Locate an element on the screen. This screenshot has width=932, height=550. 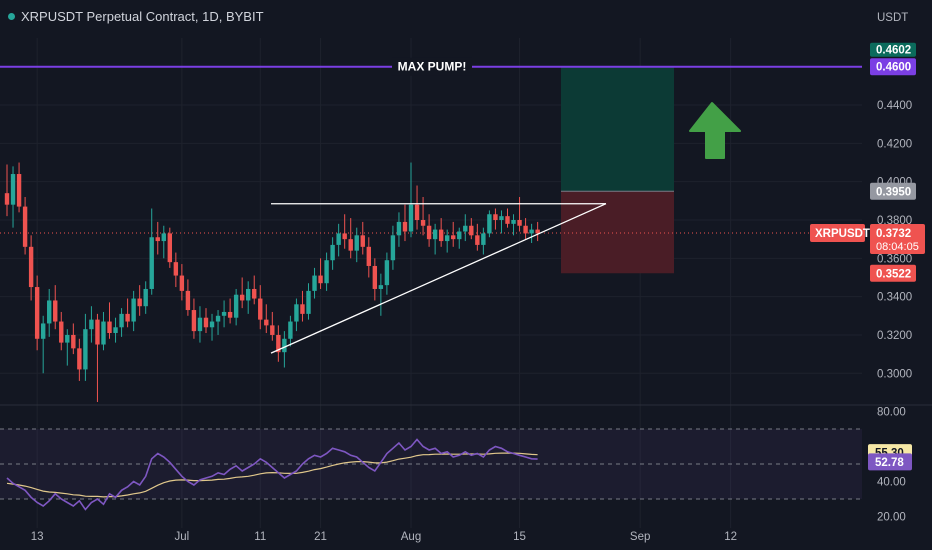
time-tick-label: 12 is located at coordinates (730, 537).